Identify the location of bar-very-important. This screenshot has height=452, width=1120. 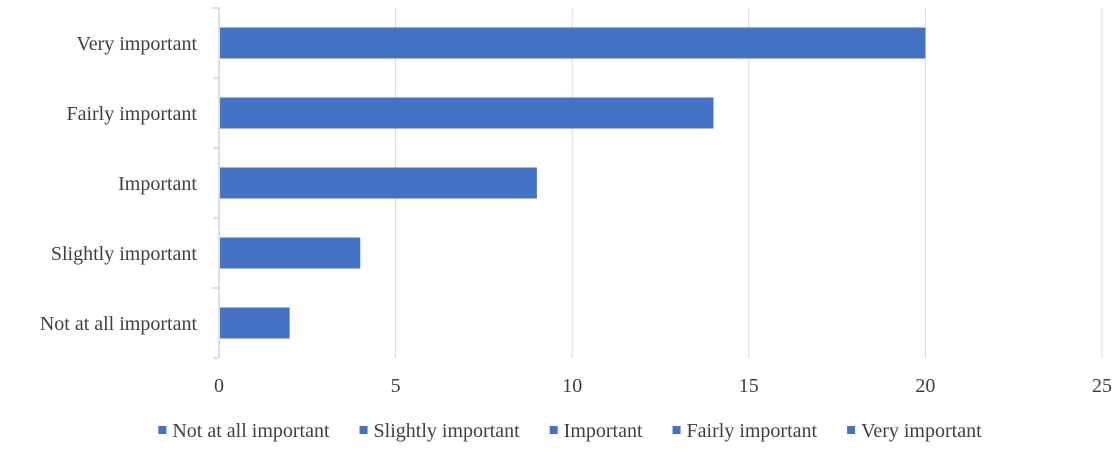
(573, 43).